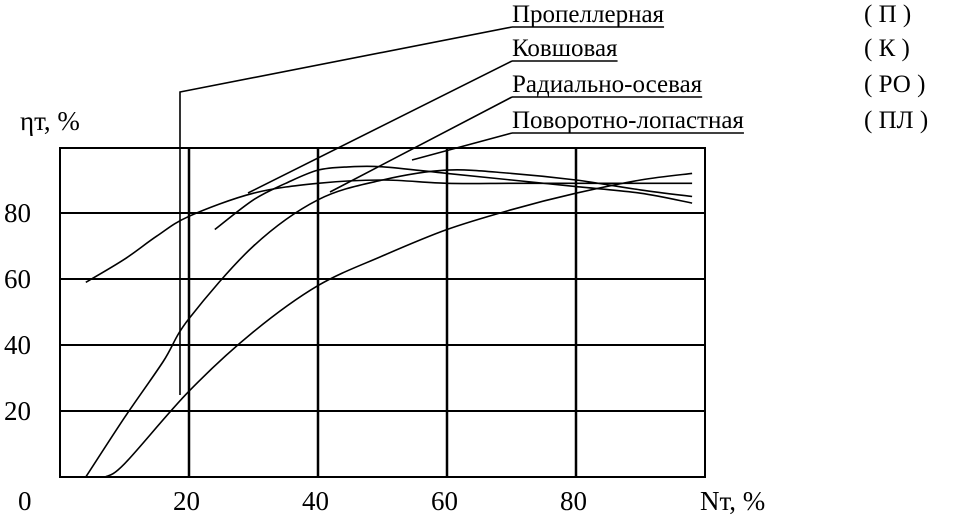  I want to click on x-axis-label: Nт, %, so click(732, 501).